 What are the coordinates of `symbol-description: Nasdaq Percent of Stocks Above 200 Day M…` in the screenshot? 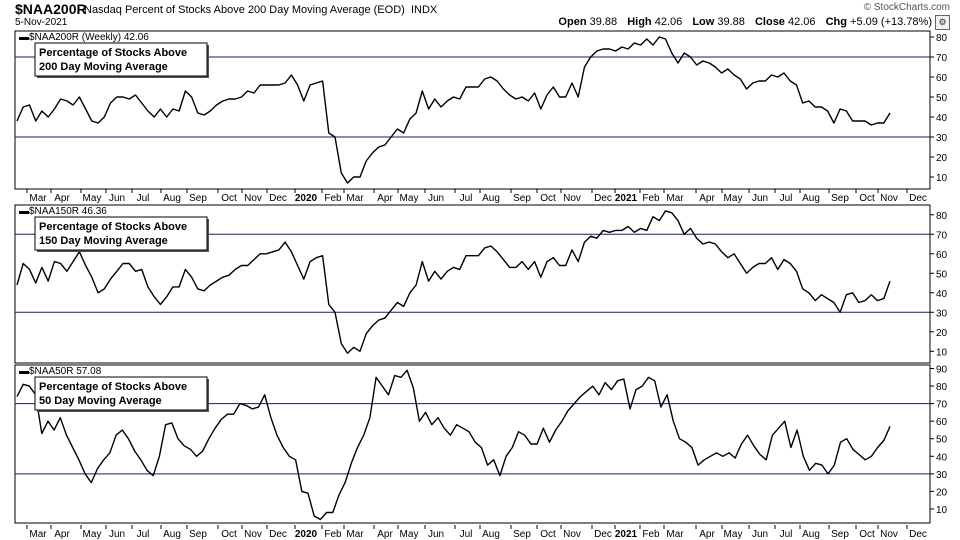 It's located at (260, 10).